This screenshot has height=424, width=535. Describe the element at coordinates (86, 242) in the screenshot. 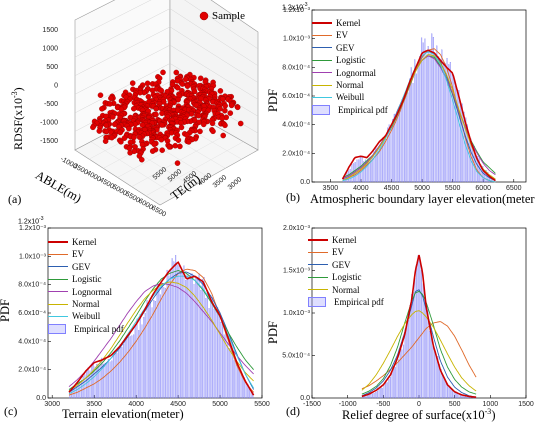

I see `legend-item-kernel: Kernel` at that location.